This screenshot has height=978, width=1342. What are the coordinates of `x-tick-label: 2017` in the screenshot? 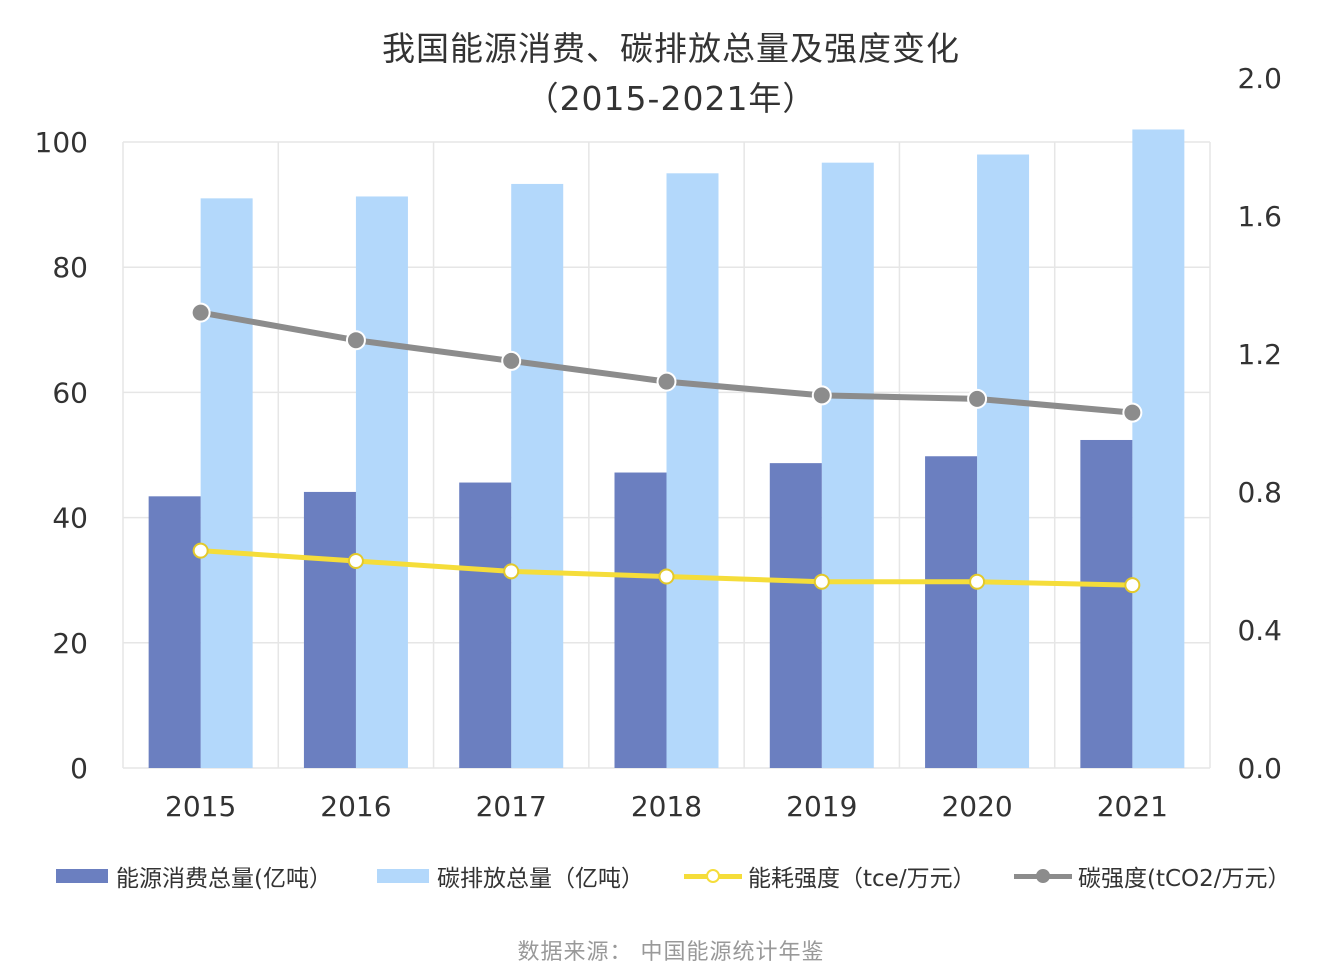 It's located at (511, 806).